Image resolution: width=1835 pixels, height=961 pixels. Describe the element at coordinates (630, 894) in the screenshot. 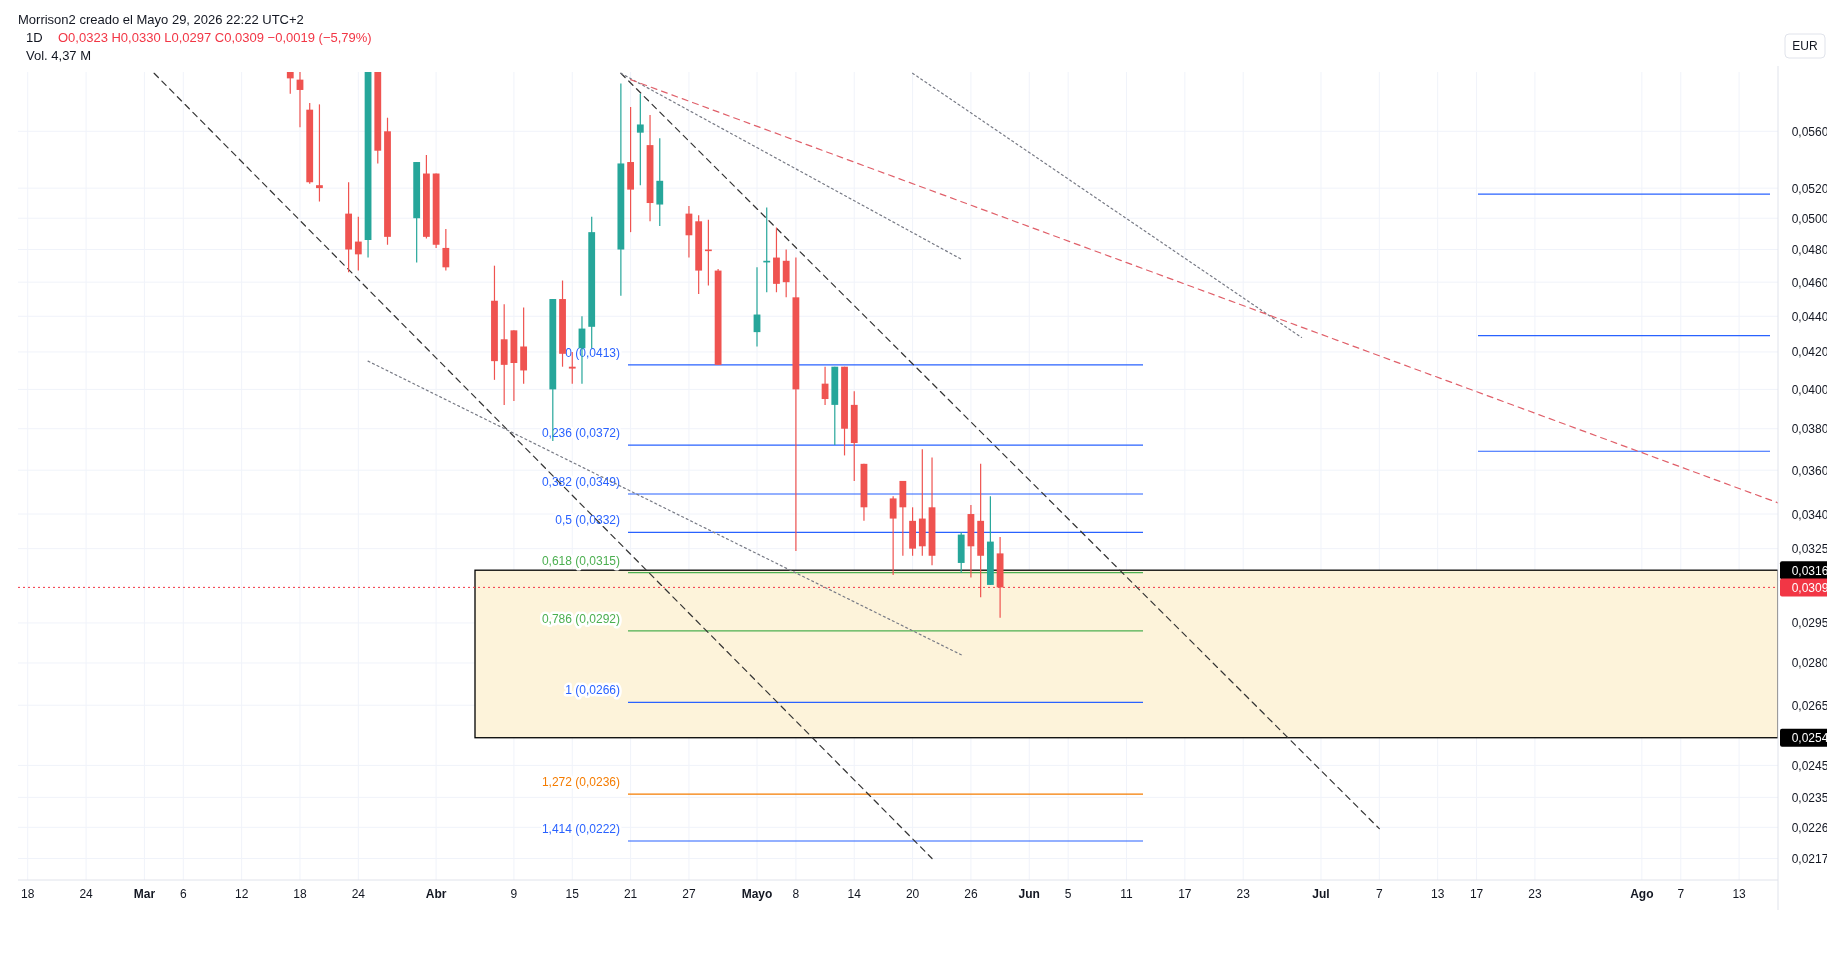

I see `x-tick-label: 21` at that location.